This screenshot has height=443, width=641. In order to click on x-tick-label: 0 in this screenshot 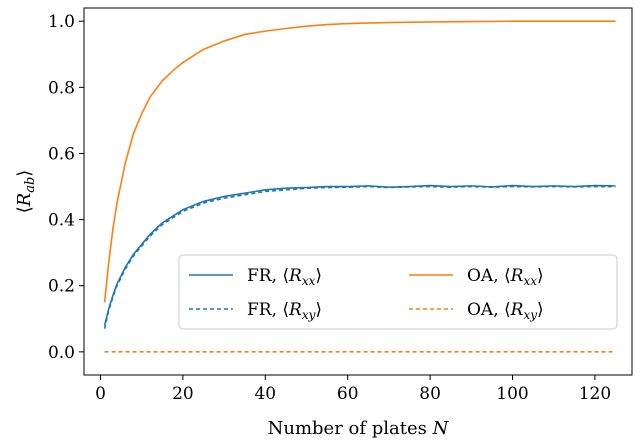, I will do `click(100, 394)`.